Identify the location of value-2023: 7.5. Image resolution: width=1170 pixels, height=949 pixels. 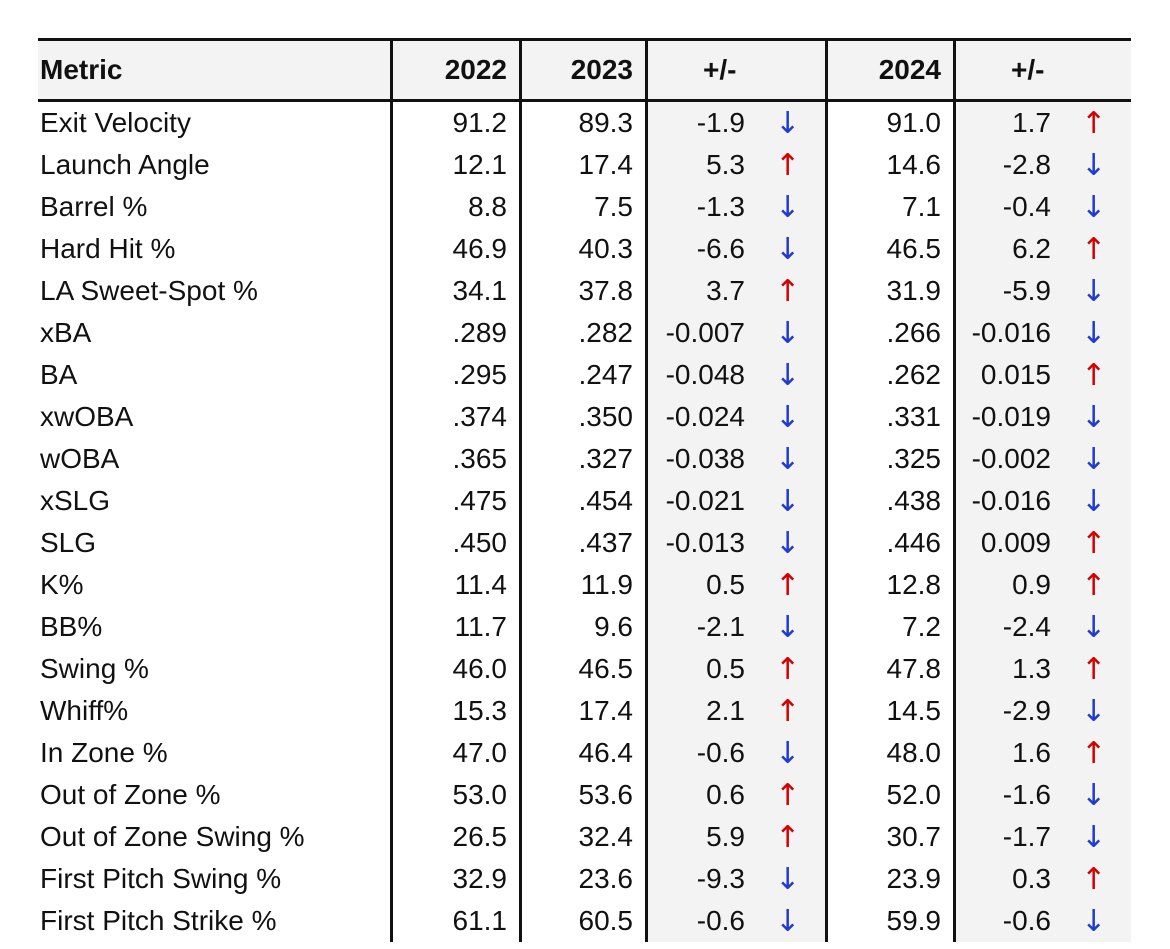
(582, 207).